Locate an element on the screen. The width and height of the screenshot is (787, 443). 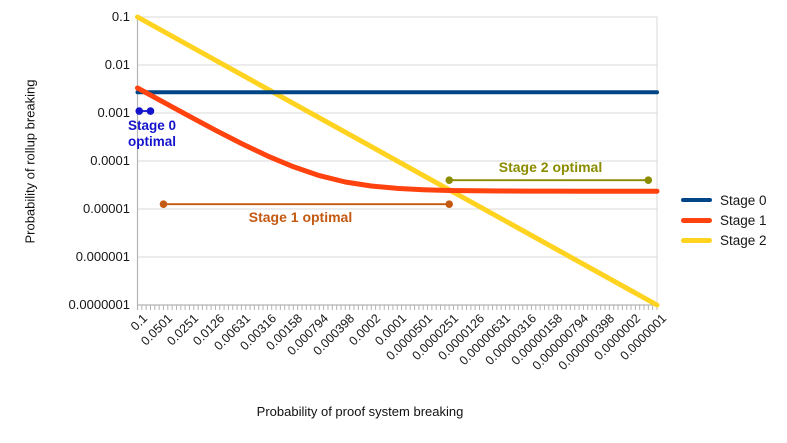
stage-0-line-swatch is located at coordinates (696, 200).